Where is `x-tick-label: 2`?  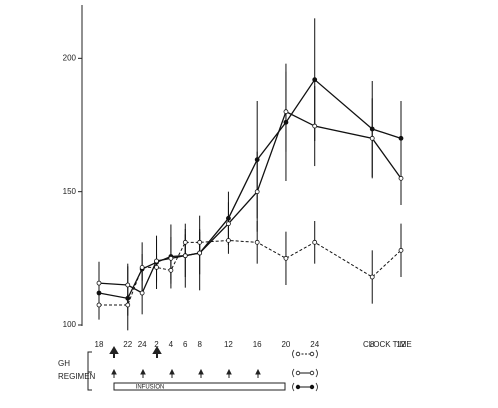 x-tick-label: 2 is located at coordinates (156, 344).